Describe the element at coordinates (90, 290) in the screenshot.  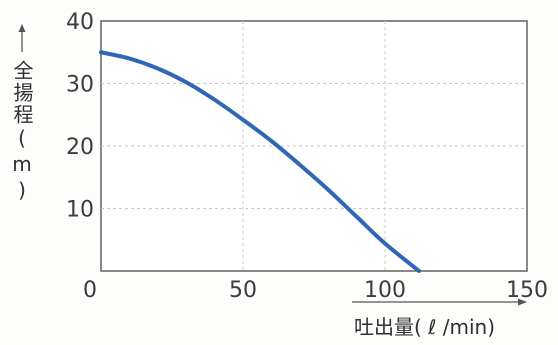
I see `x-tick-label: 0` at that location.